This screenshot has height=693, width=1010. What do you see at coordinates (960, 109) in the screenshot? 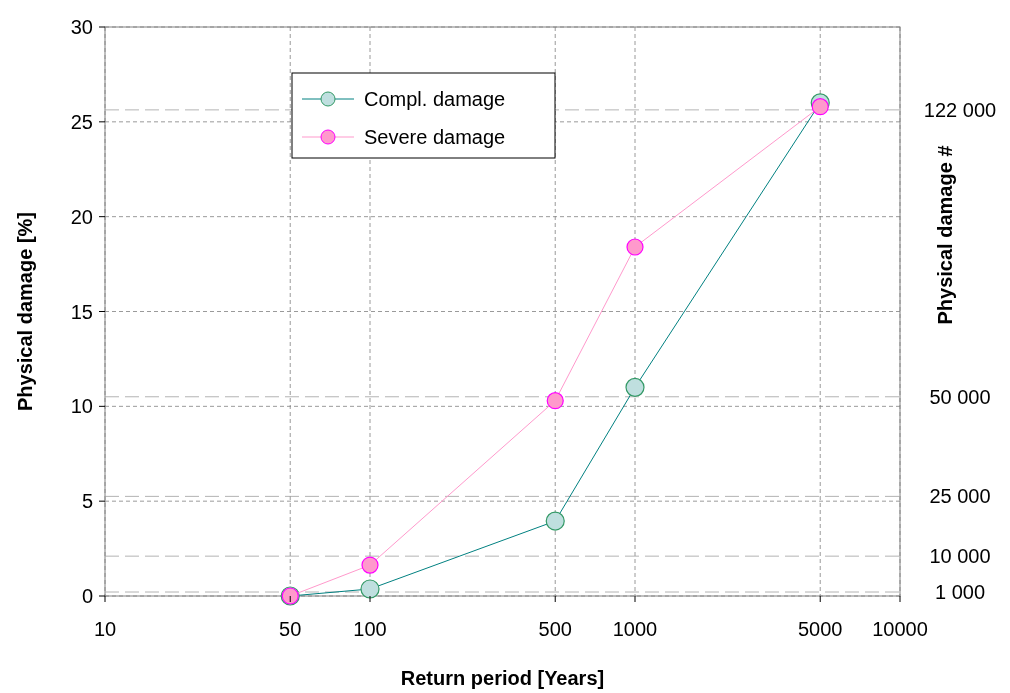
I see `y2-tick-label: 122 000` at bounding box center [960, 109].